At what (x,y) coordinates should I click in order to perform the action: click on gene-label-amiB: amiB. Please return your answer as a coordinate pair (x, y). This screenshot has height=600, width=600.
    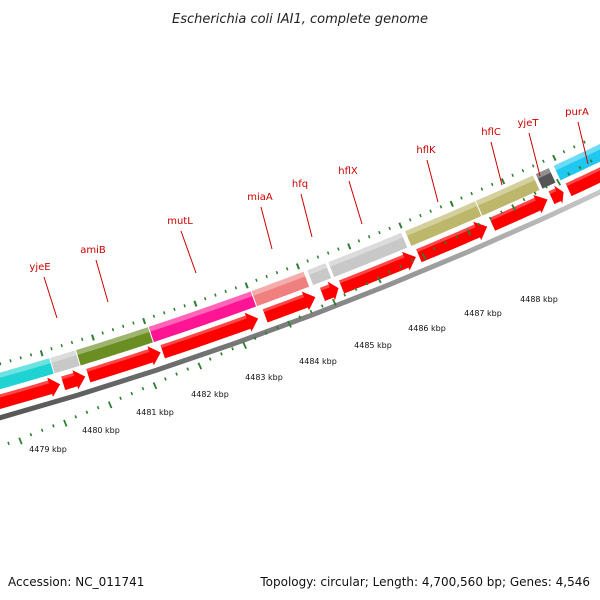
    Looking at the image, I should click on (94, 274).